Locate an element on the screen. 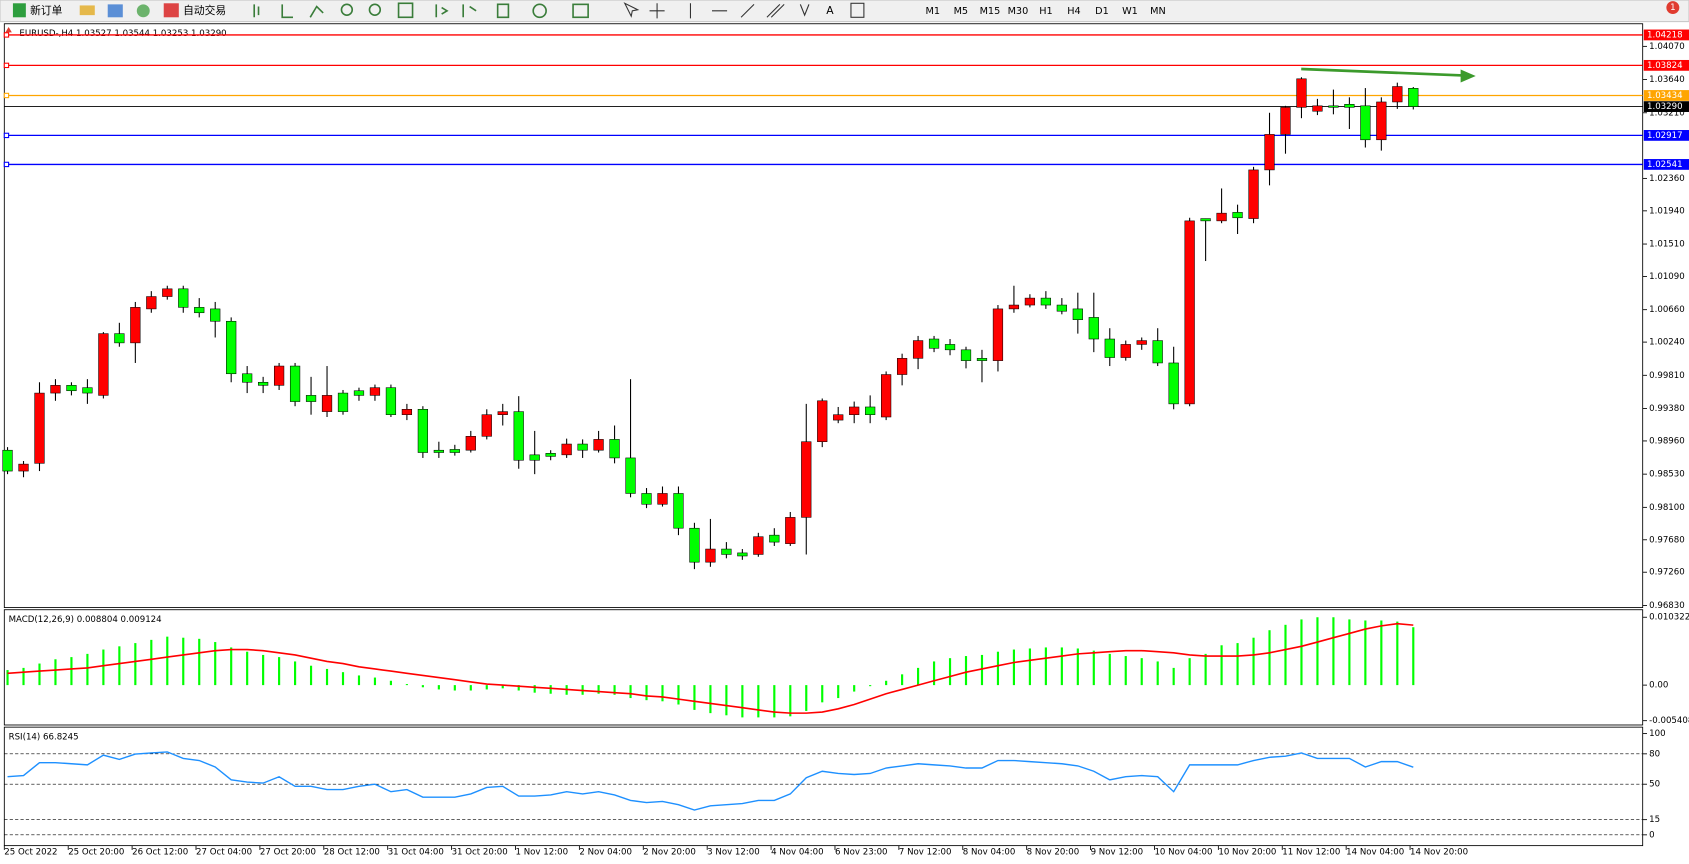  rsi-title: RSI(14) 66.8245 is located at coordinates (44, 737).